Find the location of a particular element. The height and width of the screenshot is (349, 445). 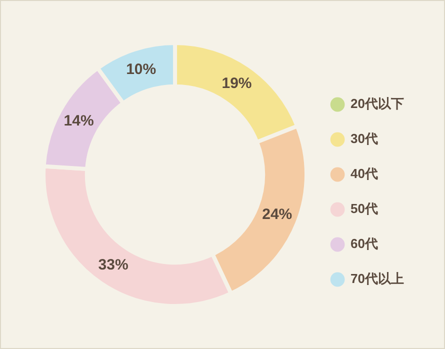

legend-label: 30代 is located at coordinates (364, 138).